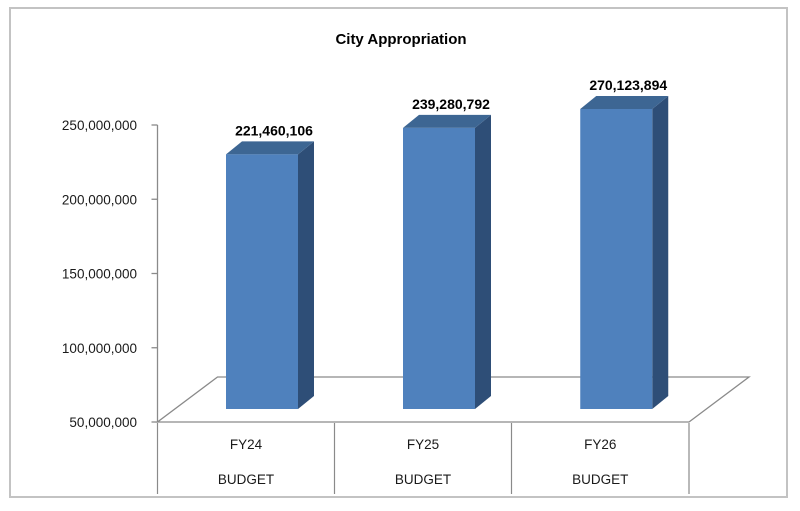 This screenshot has height=511, width=800. Describe the element at coordinates (99, 348) in the screenshot. I see `y-tick-label: 100,000,000` at that location.